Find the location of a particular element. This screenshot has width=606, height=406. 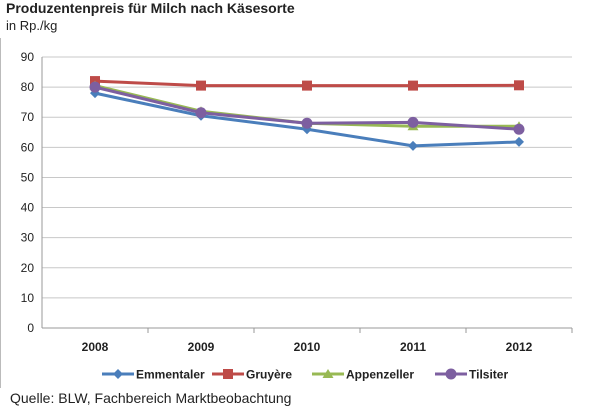

legend-marker-appenzeller is located at coordinates (328, 373).